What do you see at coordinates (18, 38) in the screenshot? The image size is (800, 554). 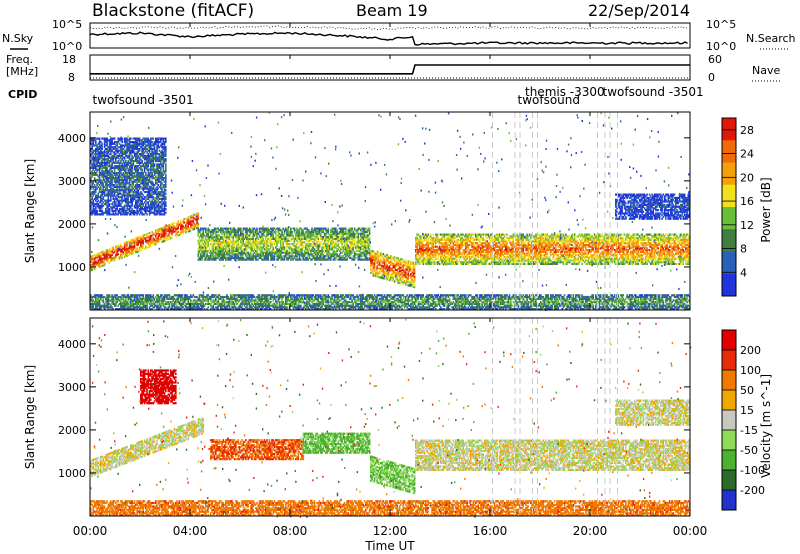 I see `nsky-label: N.Sky` at bounding box center [18, 38].